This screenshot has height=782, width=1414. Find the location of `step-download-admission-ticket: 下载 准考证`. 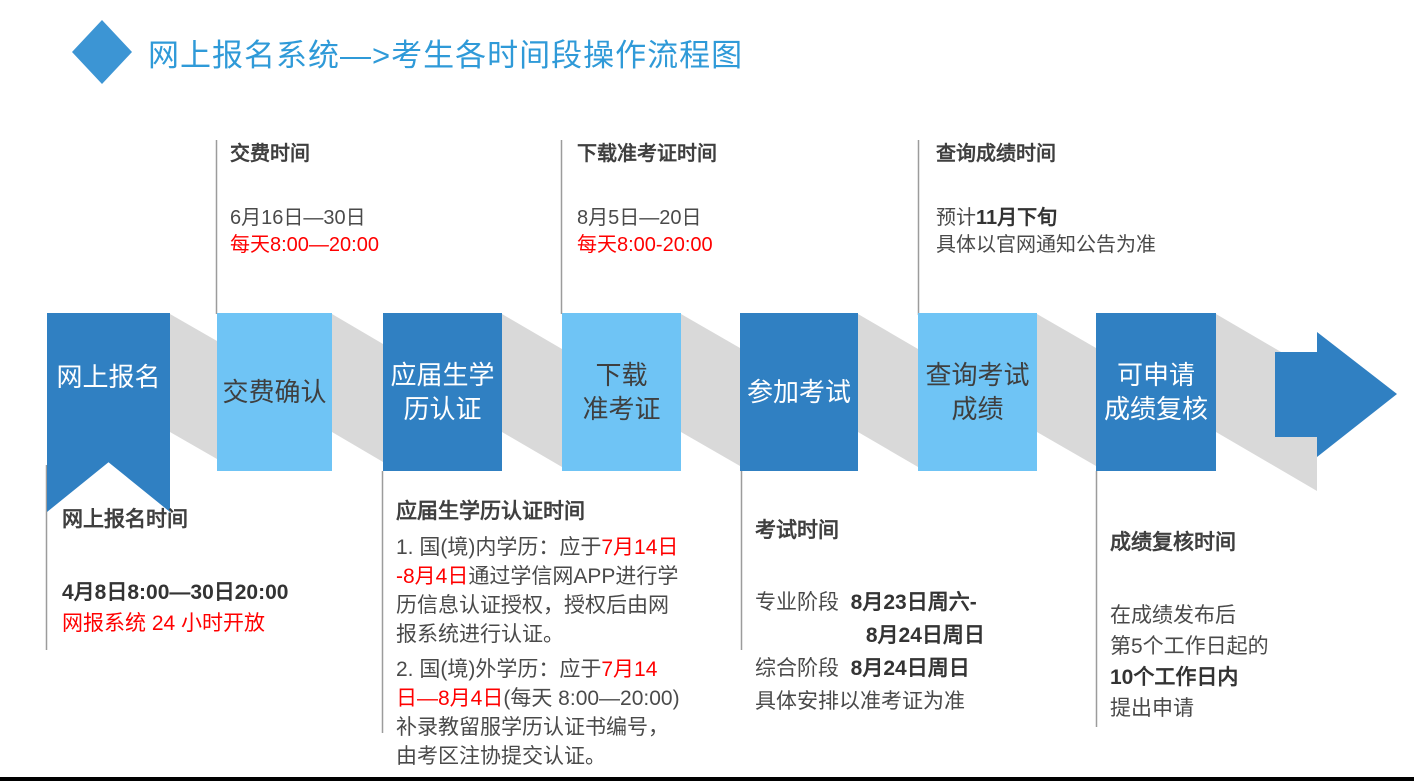

step-download-admission-ticket: 下载 准考证 is located at coordinates (621, 392).